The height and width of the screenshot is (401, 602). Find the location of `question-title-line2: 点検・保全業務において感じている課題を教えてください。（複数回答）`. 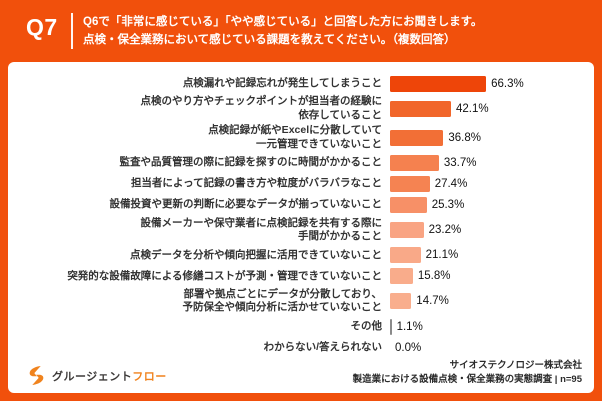

question-title-line2: 点検・保全業務において感じている課題を教えてください。（複数回答） is located at coordinates (269, 40).